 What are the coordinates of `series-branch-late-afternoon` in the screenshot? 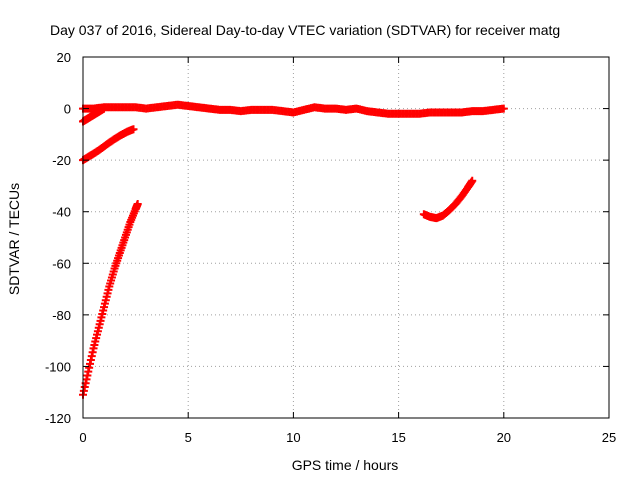 It's located at (448, 199).